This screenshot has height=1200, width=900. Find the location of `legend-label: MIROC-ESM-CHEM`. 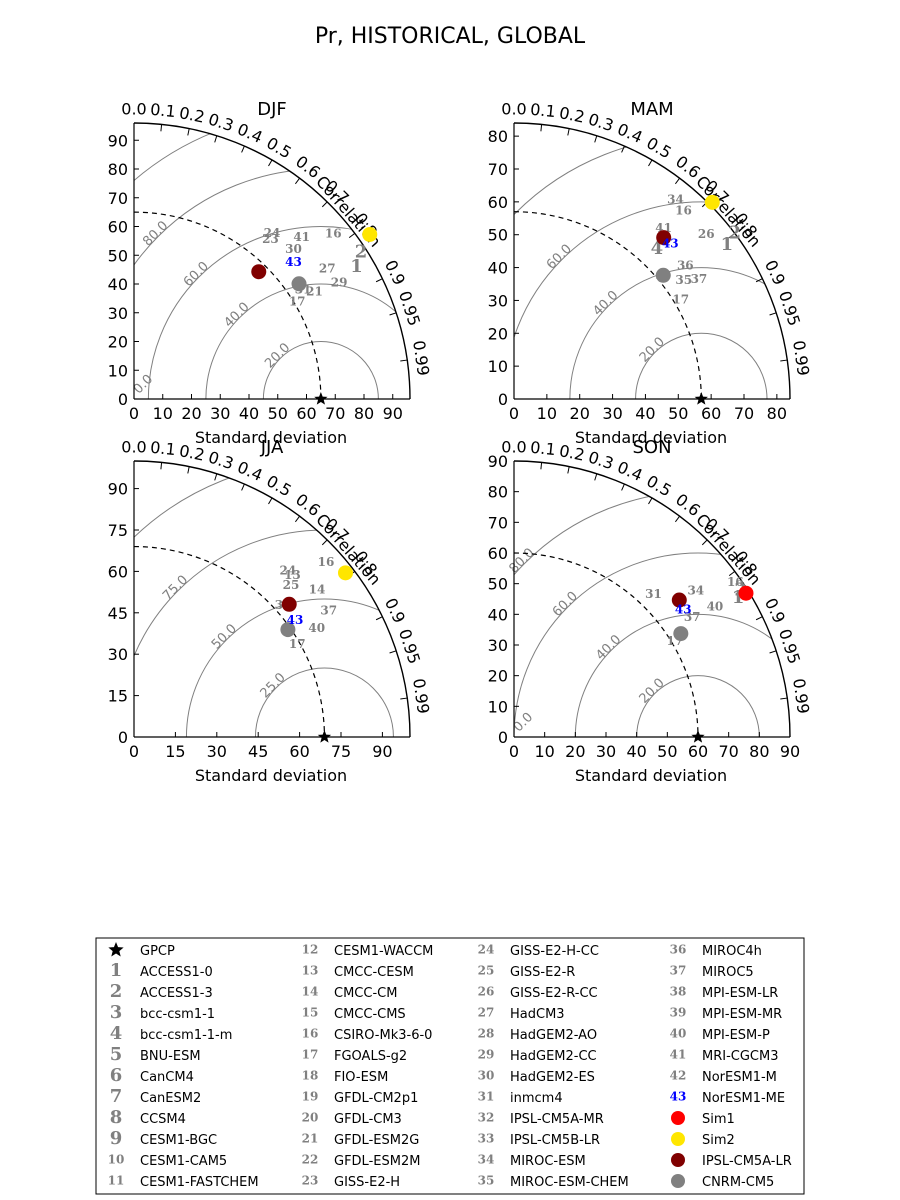

legend-label: MIROC-ESM-CHEM is located at coordinates (569, 1182).